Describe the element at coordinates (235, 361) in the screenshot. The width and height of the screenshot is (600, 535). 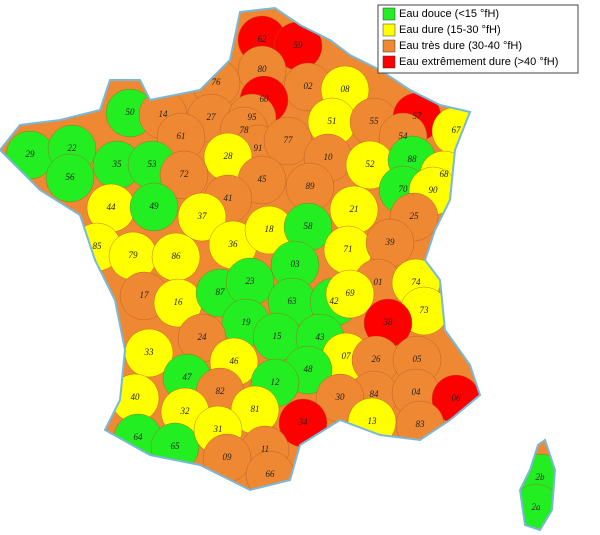
I see `department-code: 46` at that location.